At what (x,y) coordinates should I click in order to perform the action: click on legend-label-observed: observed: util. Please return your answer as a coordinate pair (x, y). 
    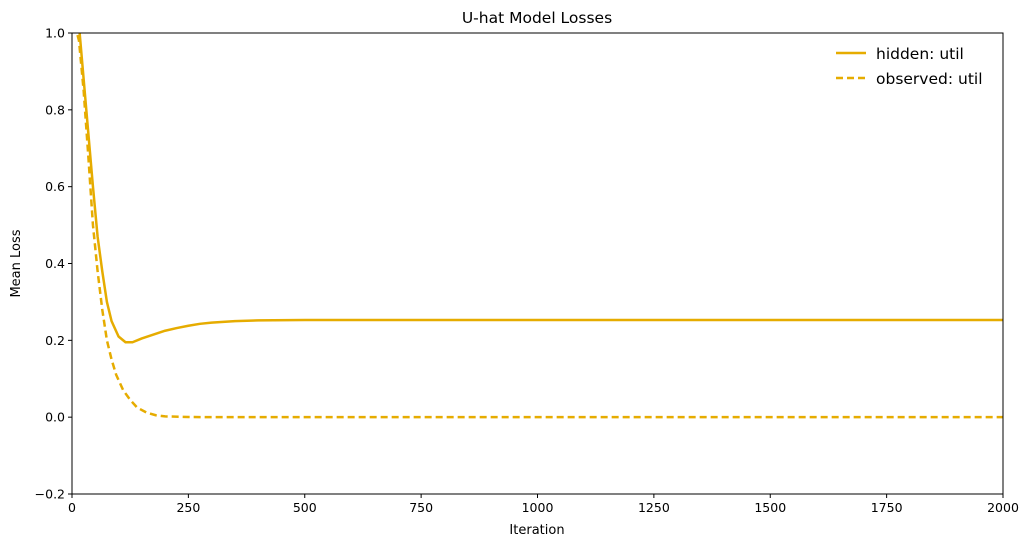
    Looking at the image, I should click on (929, 79).